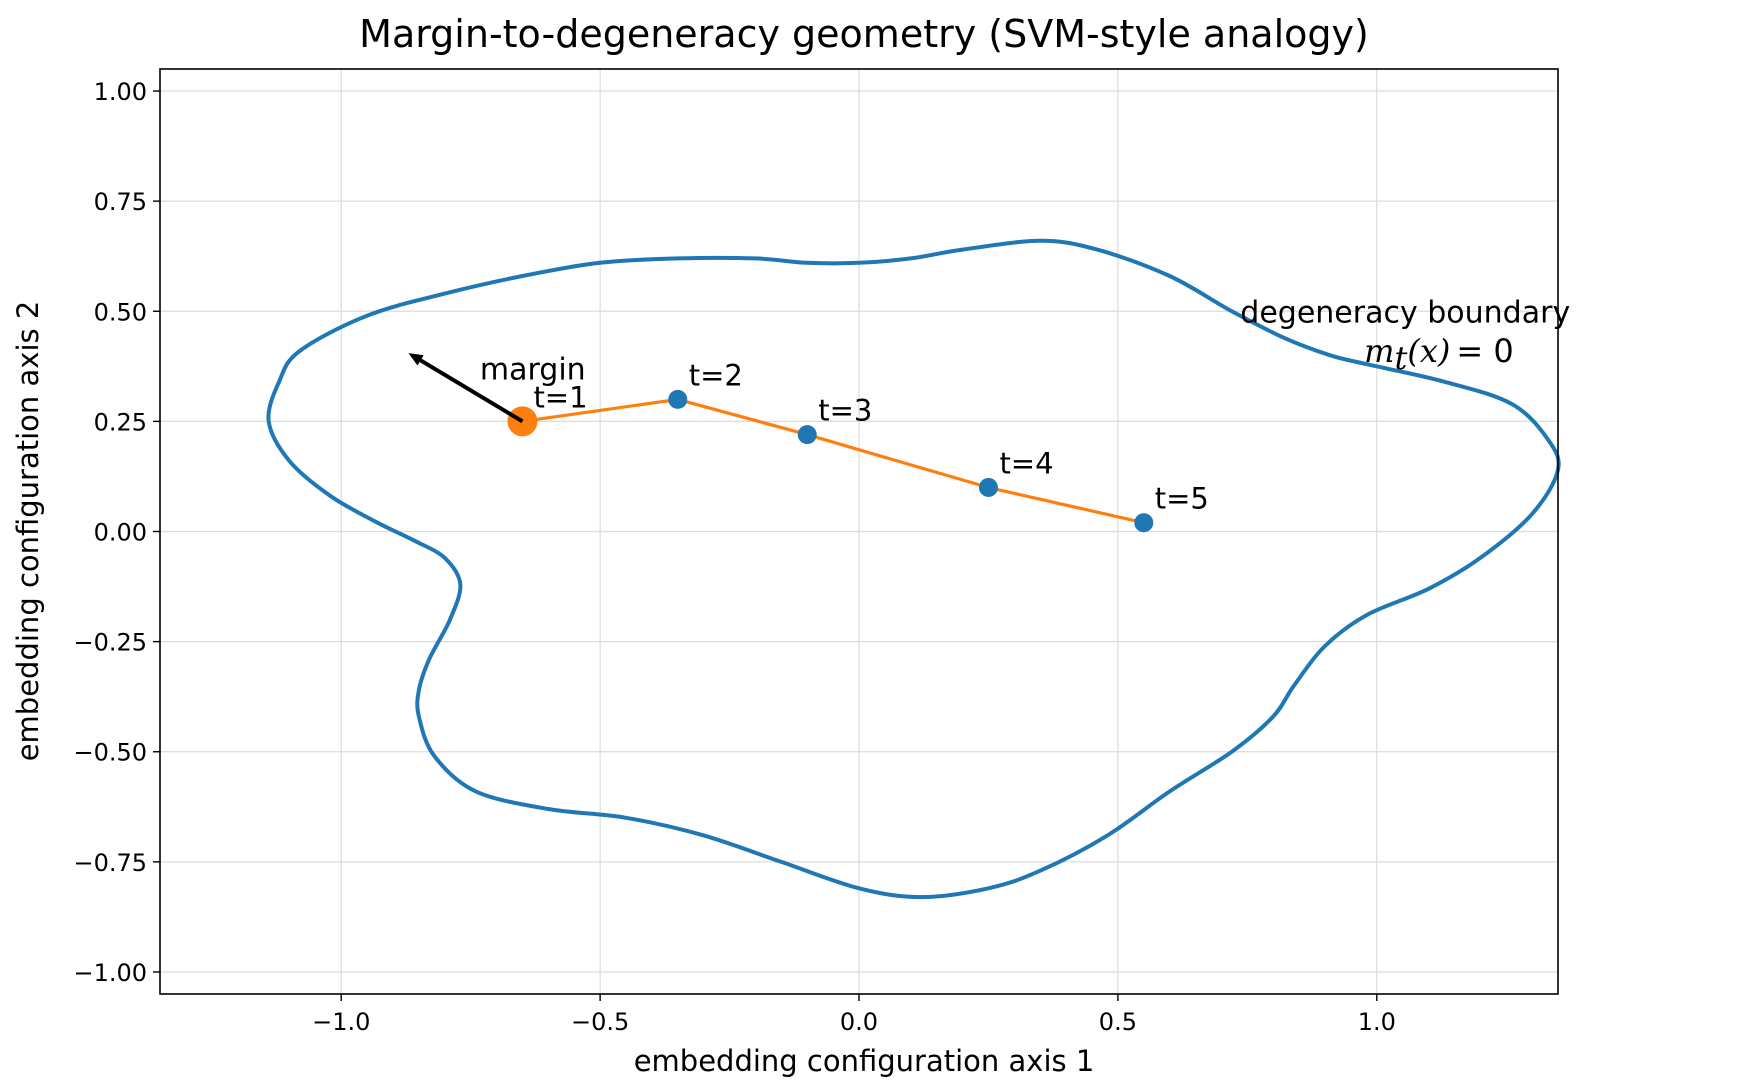 The width and height of the screenshot is (1760, 1091). I want to click on x-axis-label: embedding configuration axis 1, so click(864, 1061).